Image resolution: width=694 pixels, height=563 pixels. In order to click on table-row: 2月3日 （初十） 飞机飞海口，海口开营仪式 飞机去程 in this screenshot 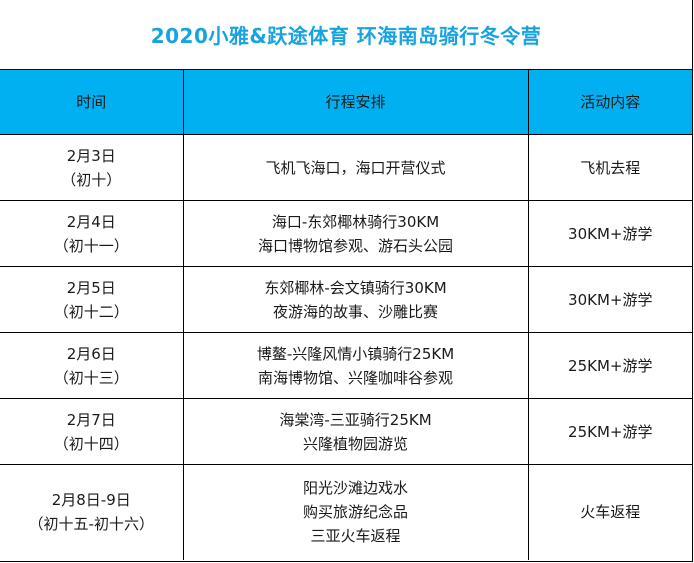, I will do `click(346, 167)`.